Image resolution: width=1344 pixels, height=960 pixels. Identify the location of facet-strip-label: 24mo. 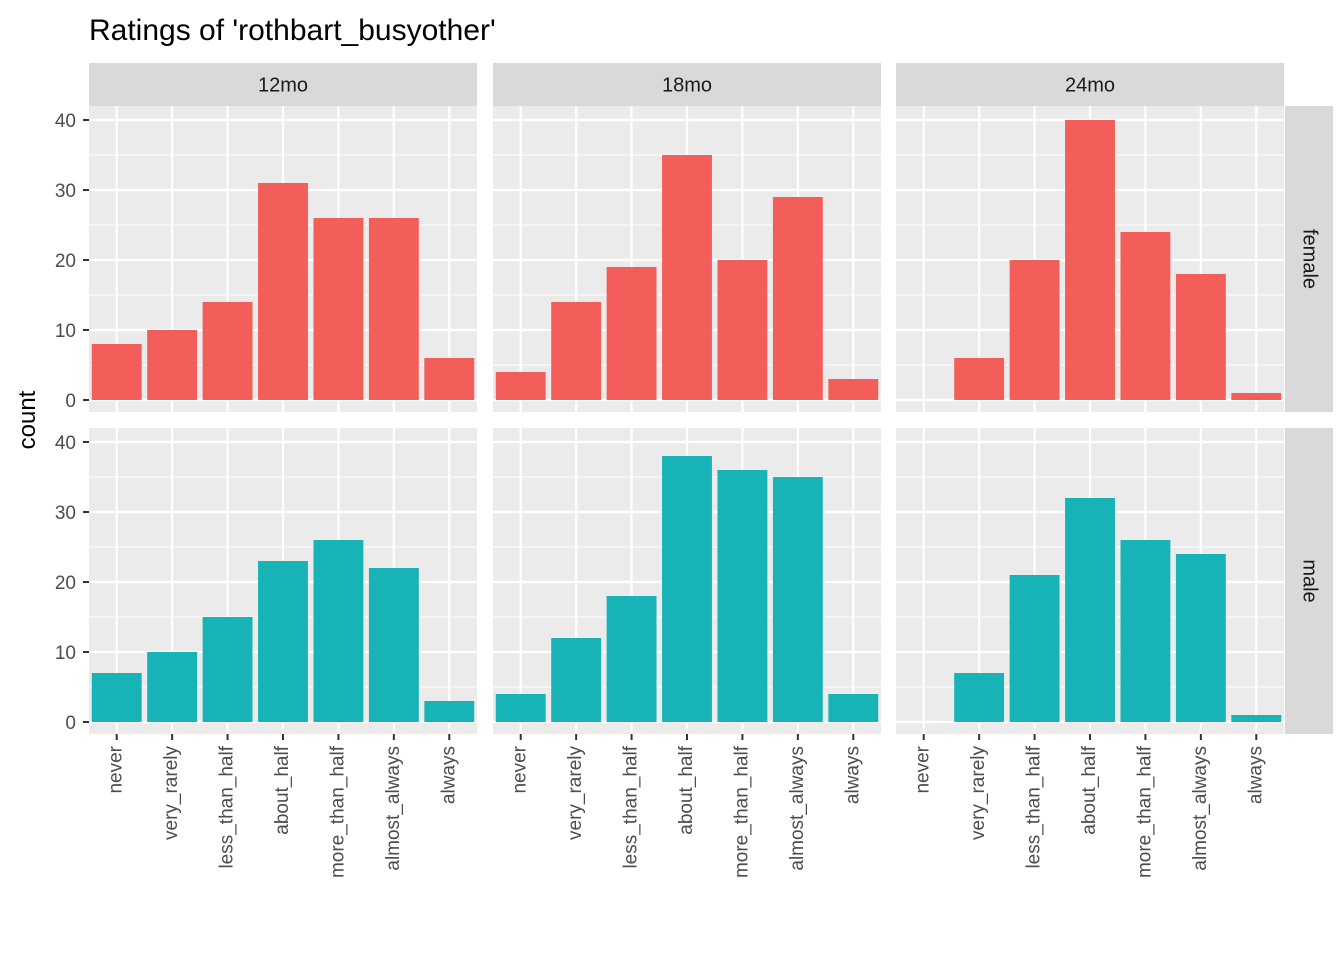
(1090, 86).